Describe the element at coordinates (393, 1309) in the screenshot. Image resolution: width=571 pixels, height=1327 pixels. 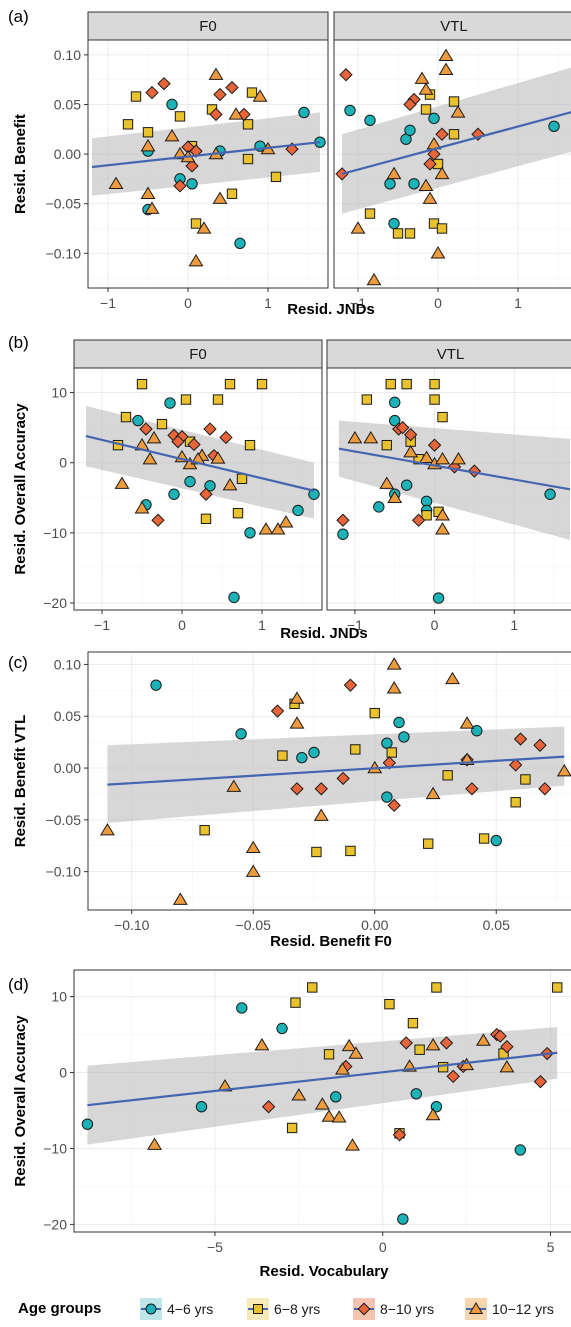
I see `legend-item: 8−10 yrs` at that location.